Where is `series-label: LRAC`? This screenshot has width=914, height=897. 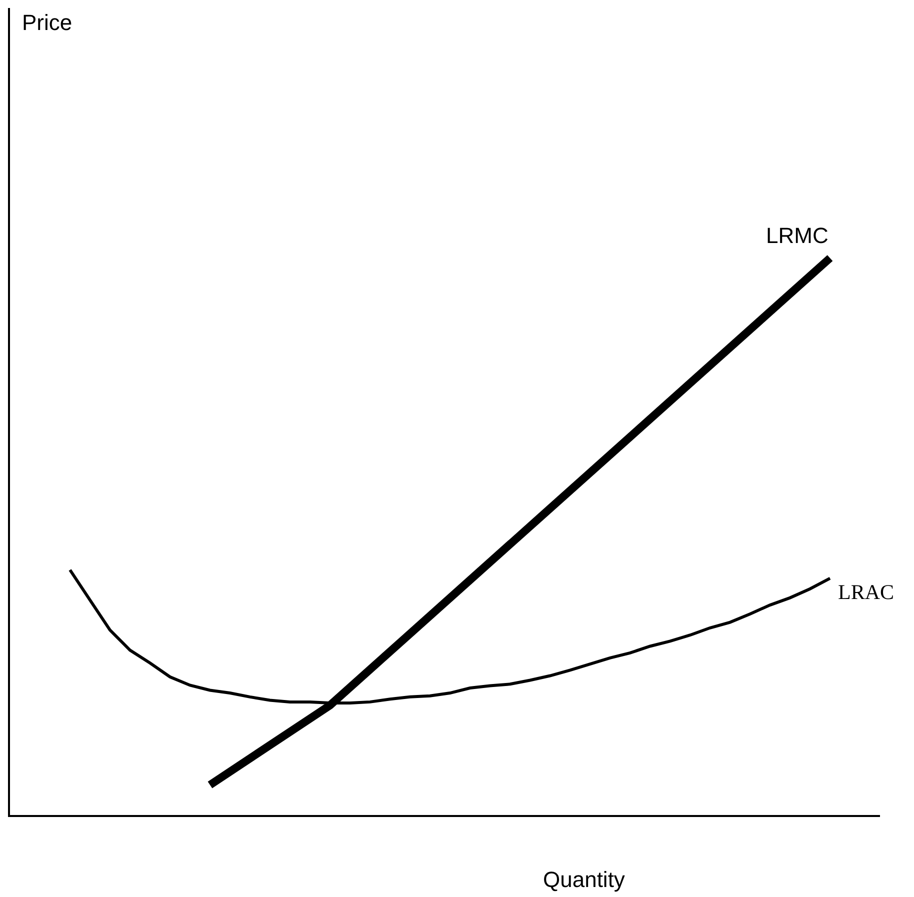 series-label: LRAC is located at coordinates (866, 592).